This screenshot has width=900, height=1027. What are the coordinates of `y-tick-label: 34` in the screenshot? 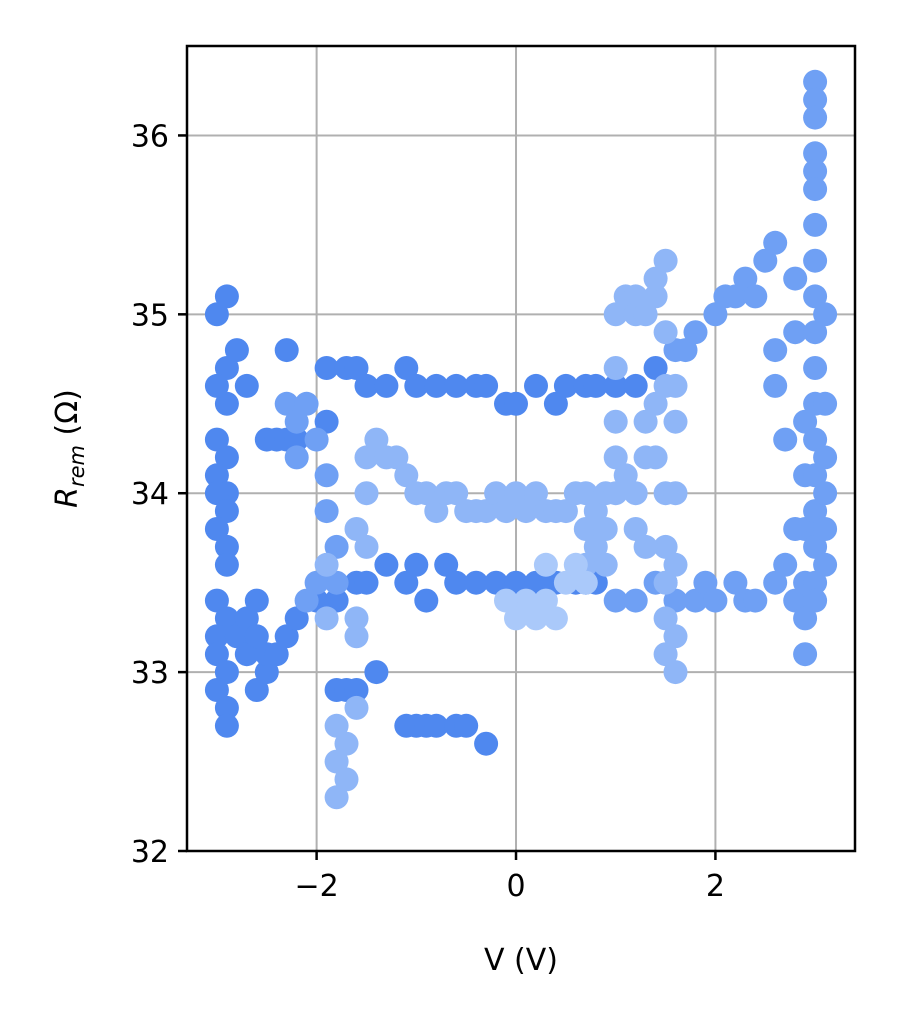 It's located at (150, 494).